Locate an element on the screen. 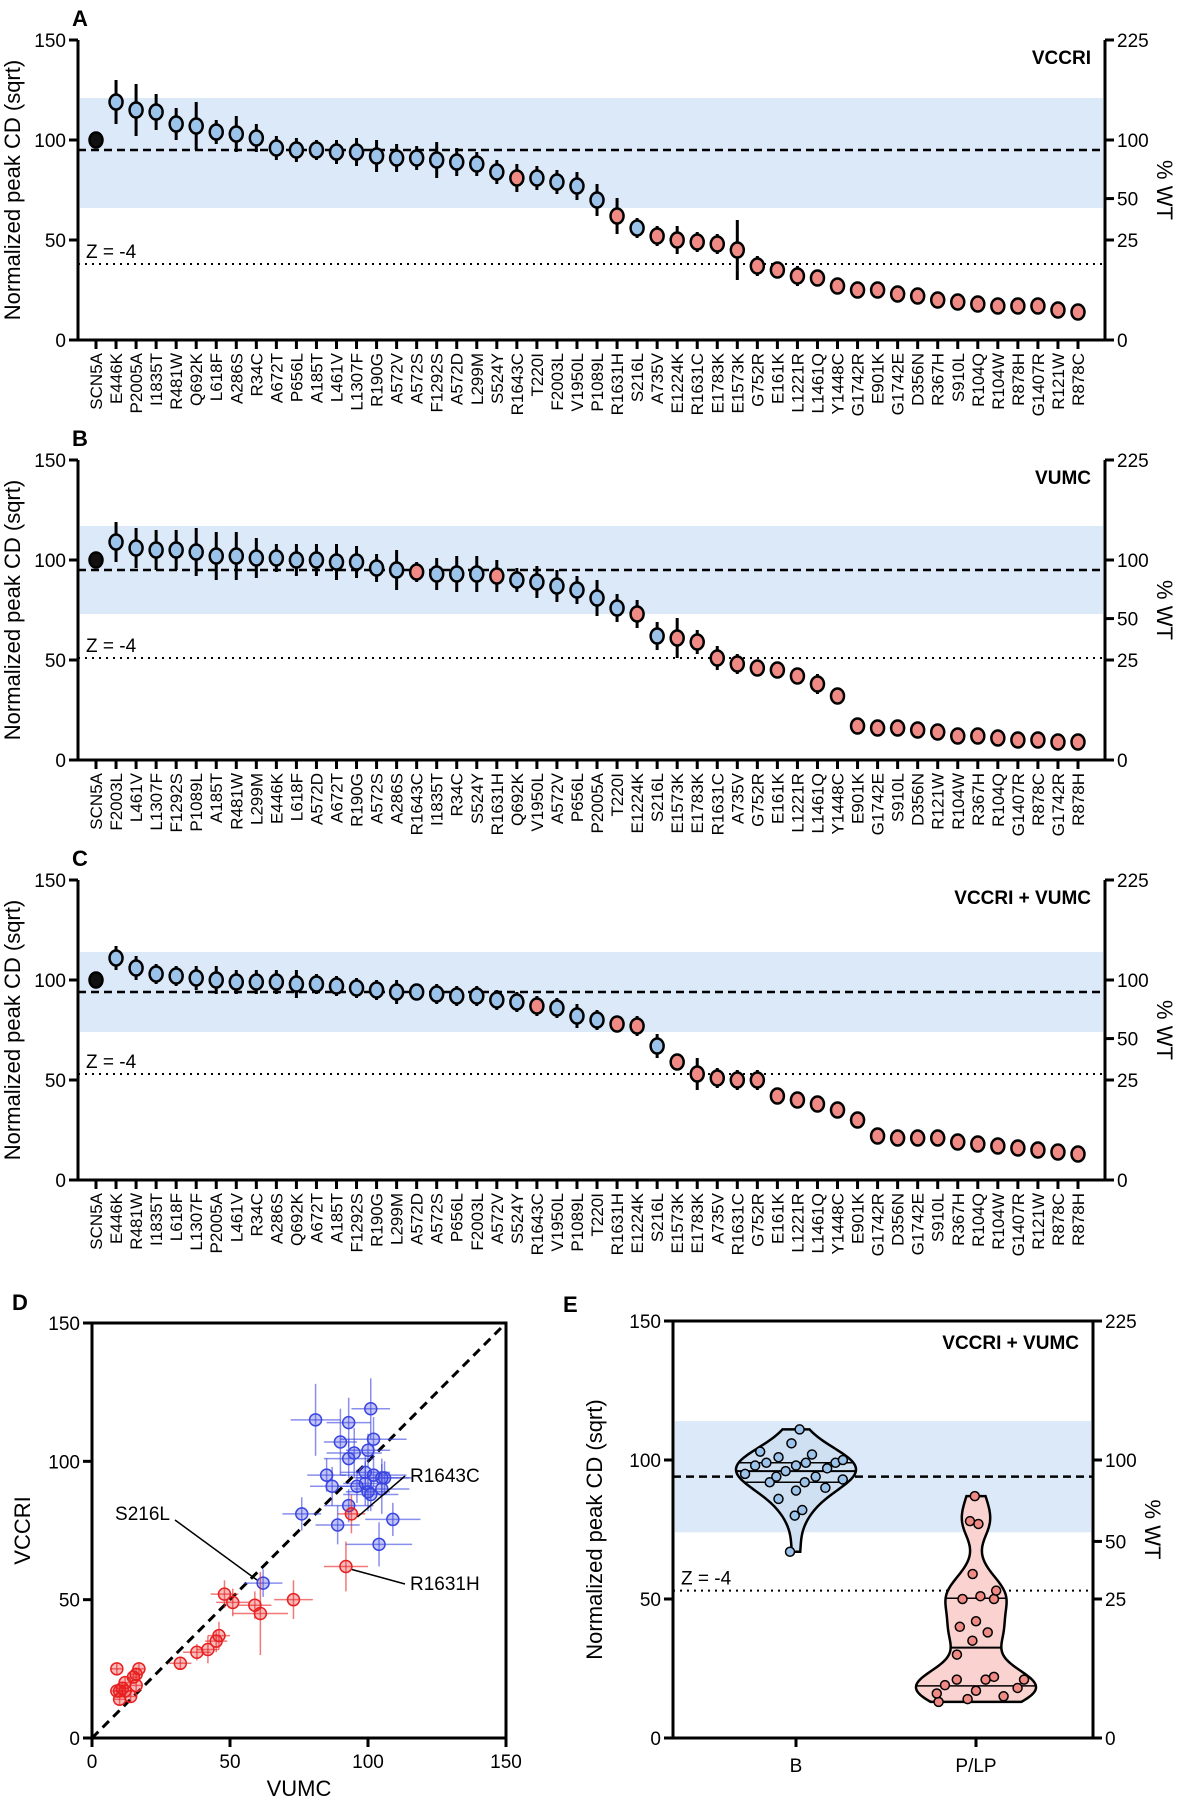 This screenshot has height=1800, width=1179. data-point-S216L is located at coordinates (637, 228).